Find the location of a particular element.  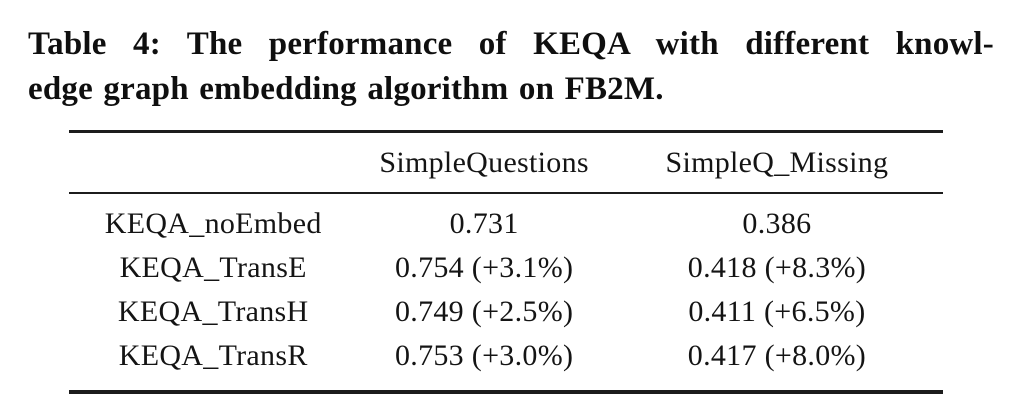

row-label: KEQA_TransR is located at coordinates (213, 355).